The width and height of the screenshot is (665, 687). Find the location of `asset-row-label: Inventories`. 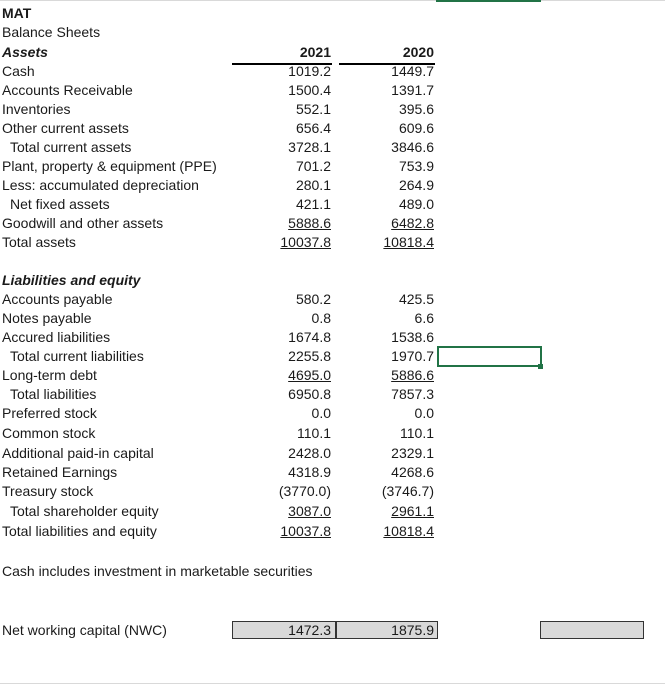

asset-row-label: Inventories is located at coordinates (36, 109).